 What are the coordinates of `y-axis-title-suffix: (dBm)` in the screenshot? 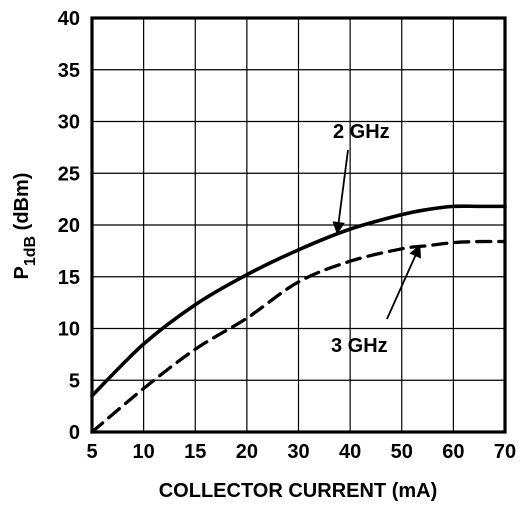 It's located at (22, 204).